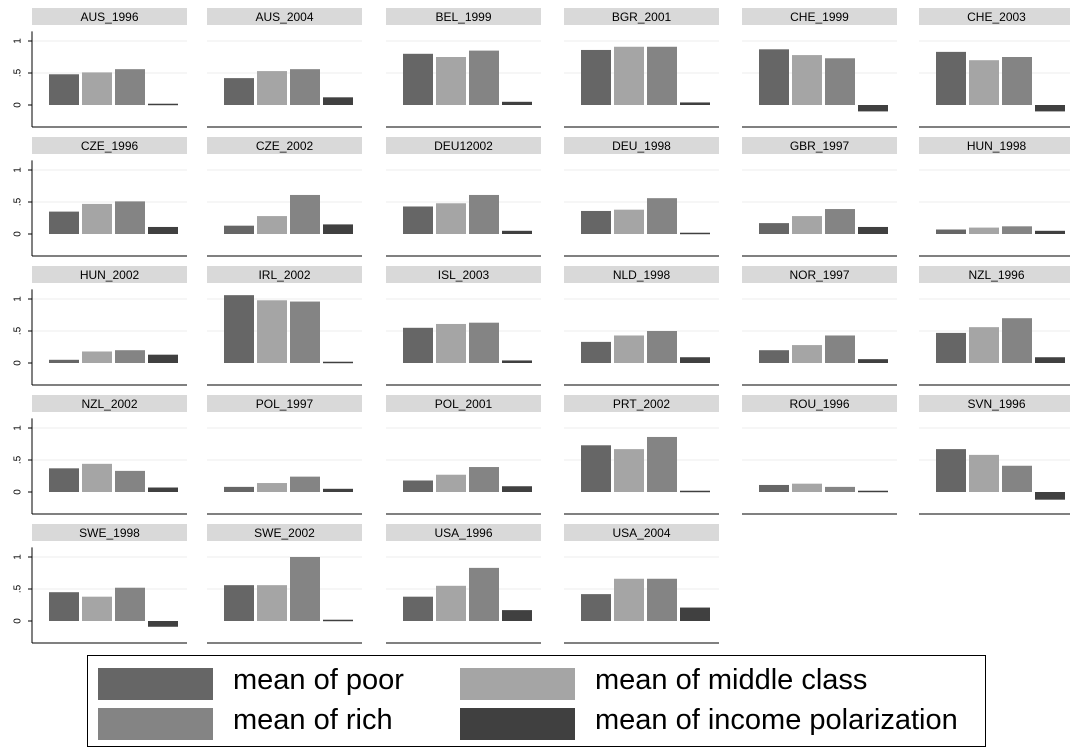 Image resolution: width=1070 pixels, height=751 pixels. What do you see at coordinates (463, 68) in the screenshot?
I see `panel: BEL_1999` at bounding box center [463, 68].